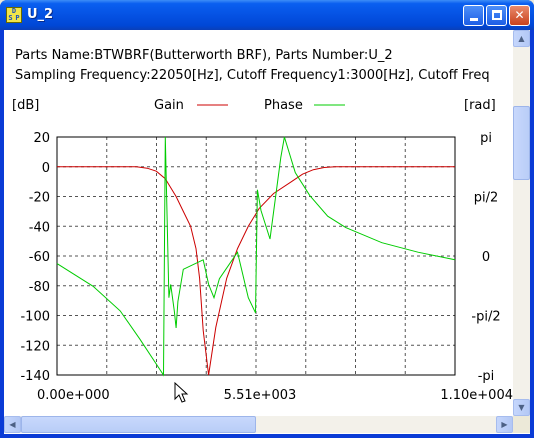 The image size is (534, 438). What do you see at coordinates (521, 143) in the screenshot?
I see `vertical-scroll-thumb` at bounding box center [521, 143].